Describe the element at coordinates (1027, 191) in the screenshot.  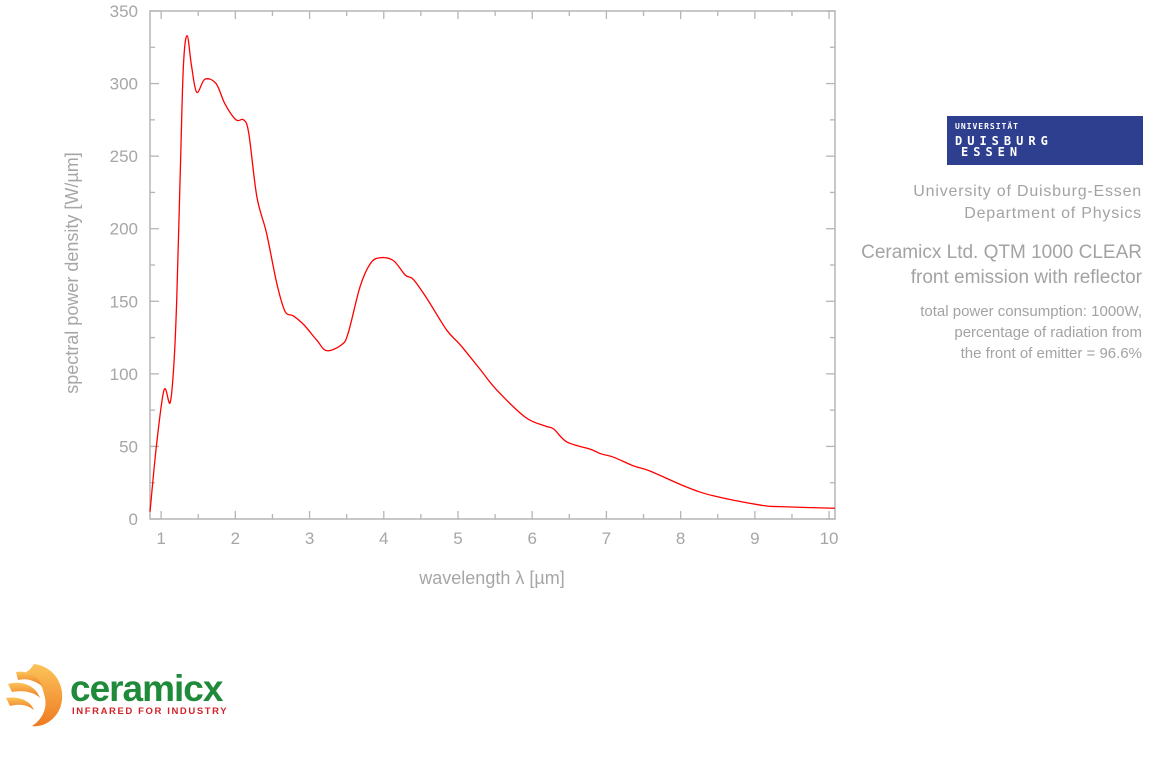
I see `university-name: University of Duisburg-Essen` at that location.